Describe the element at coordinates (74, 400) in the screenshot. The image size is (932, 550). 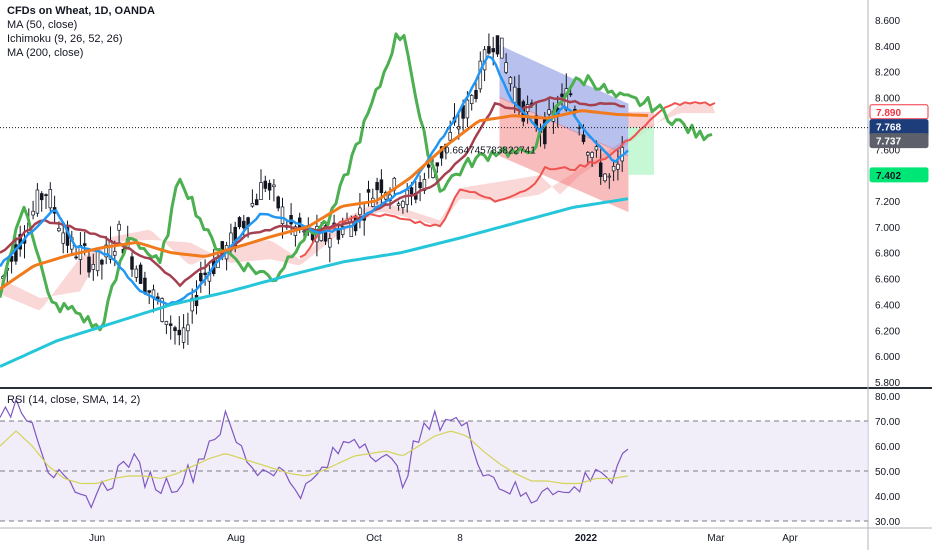
I see `study-rsi: RSI (14, close, SMA, 14, 2)` at that location.